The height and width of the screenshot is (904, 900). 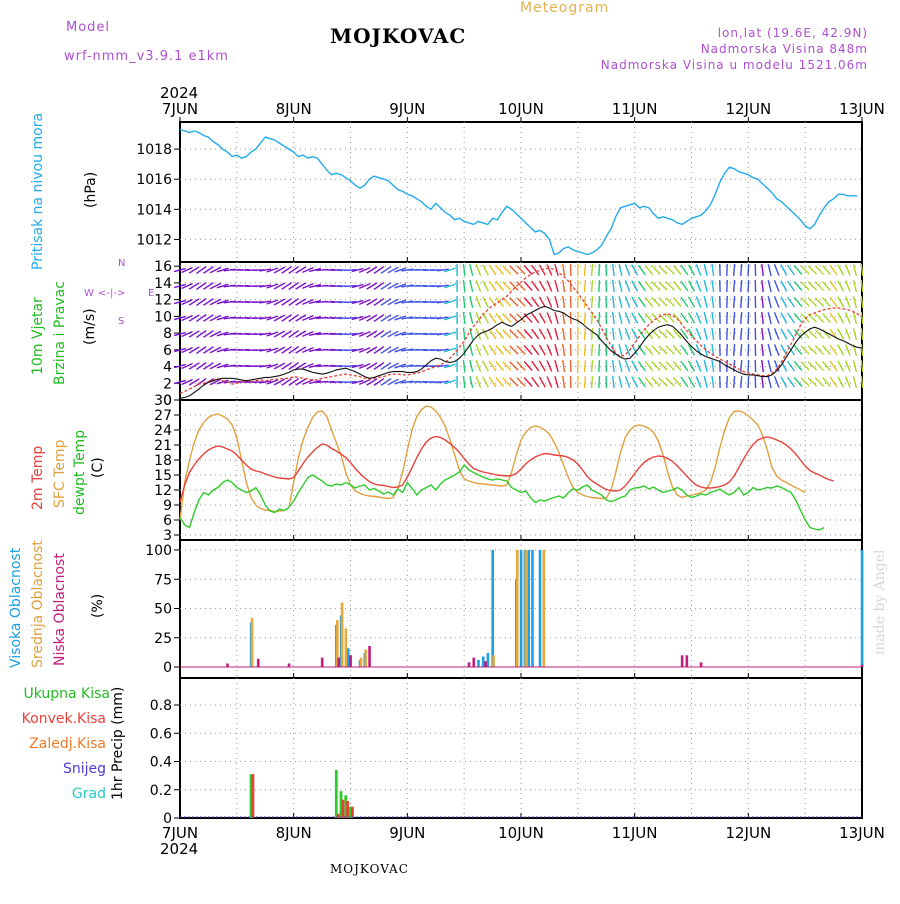 I want to click on y-tick-label: 27, so click(x=163, y=416).